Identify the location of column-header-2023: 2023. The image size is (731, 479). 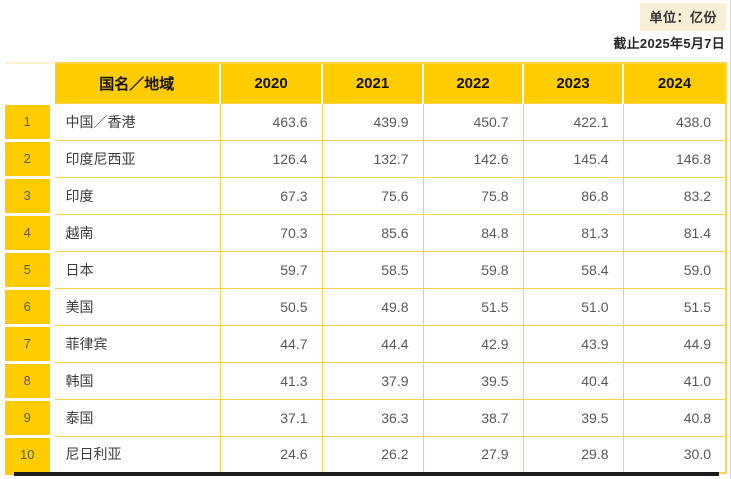
(572, 83).